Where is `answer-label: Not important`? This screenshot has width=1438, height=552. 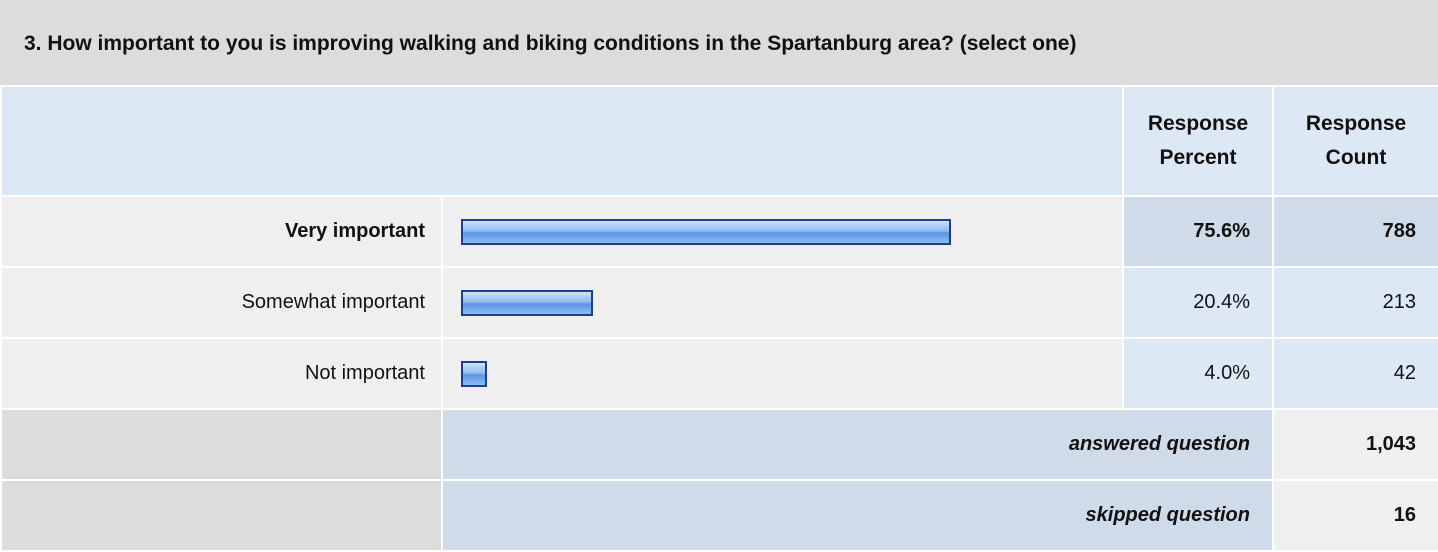
answer-label: Not important is located at coordinates (221, 373).